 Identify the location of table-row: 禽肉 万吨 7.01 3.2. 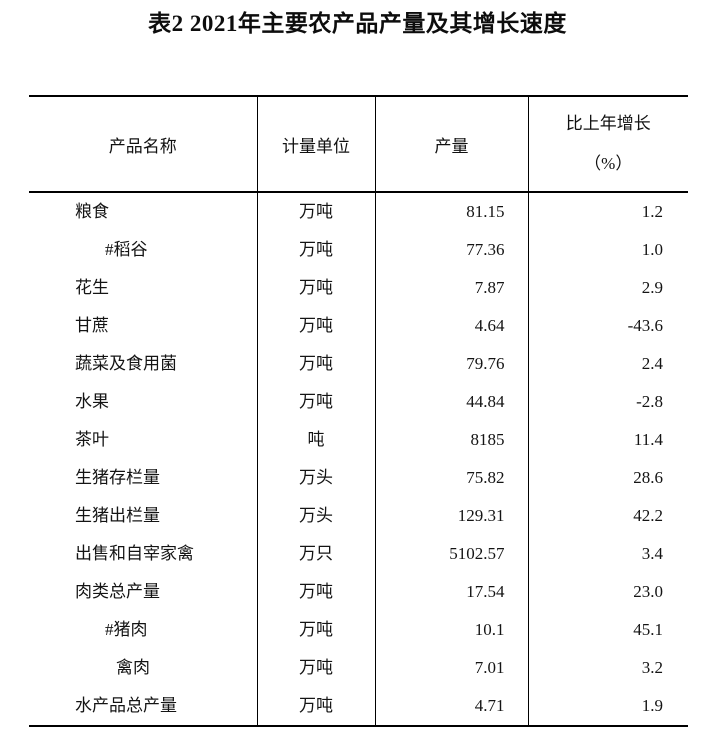
(358, 668).